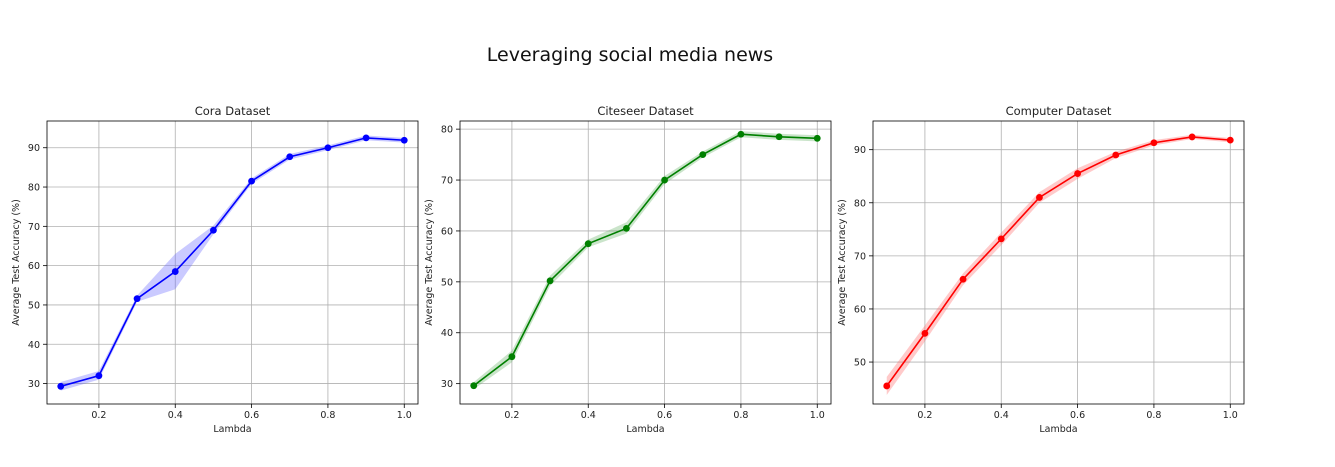  What do you see at coordinates (1059, 111) in the screenshot?
I see `chart-title: Computer Dataset` at bounding box center [1059, 111].